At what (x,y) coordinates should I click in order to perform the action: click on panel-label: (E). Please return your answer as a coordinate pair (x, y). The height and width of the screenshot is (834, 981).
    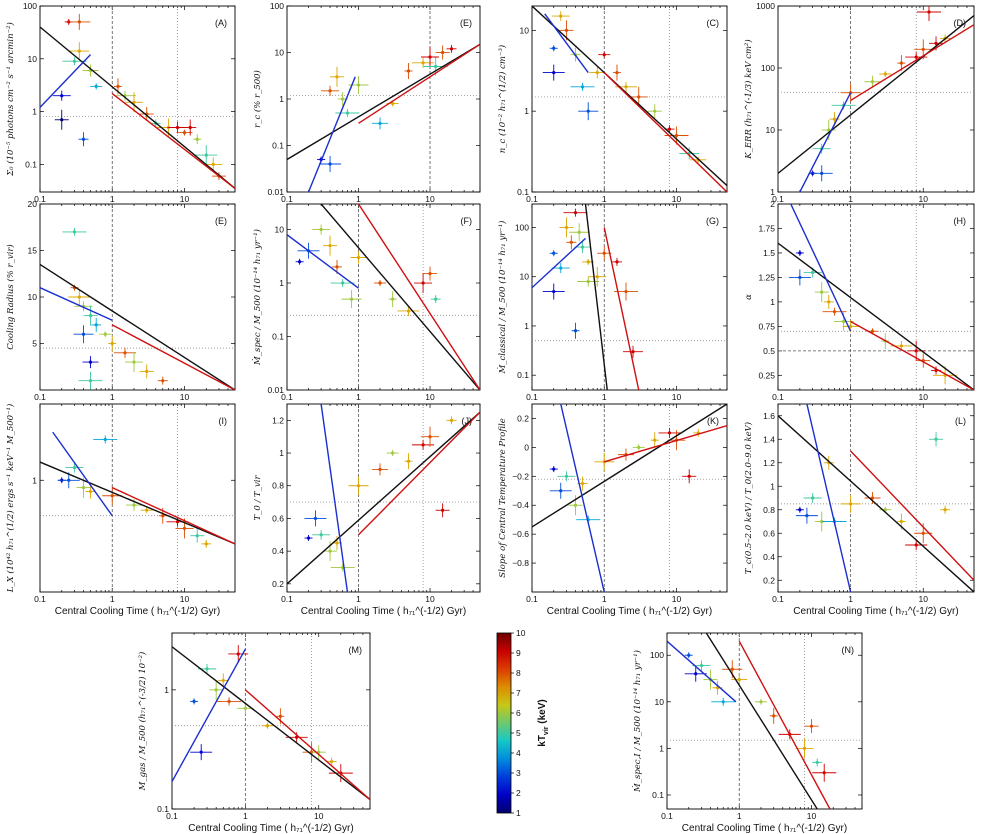
    Looking at the image, I should click on (221, 221).